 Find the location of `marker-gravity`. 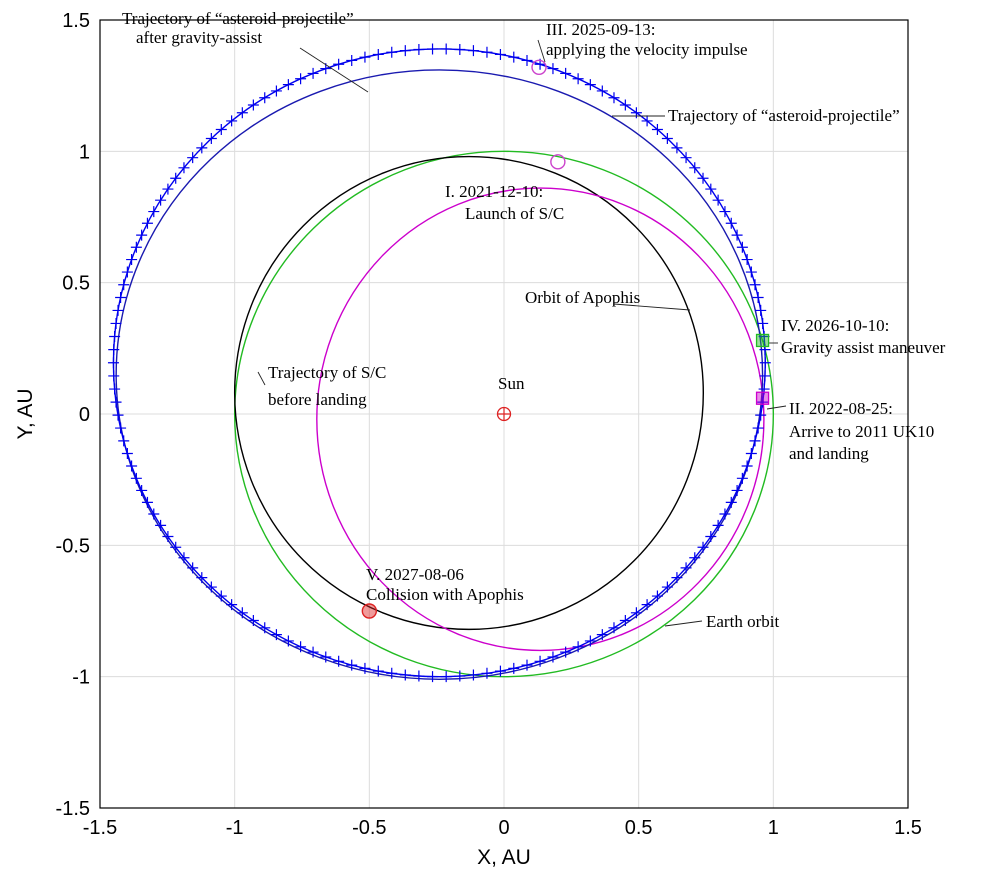

marker-gravity is located at coordinates (762, 340).